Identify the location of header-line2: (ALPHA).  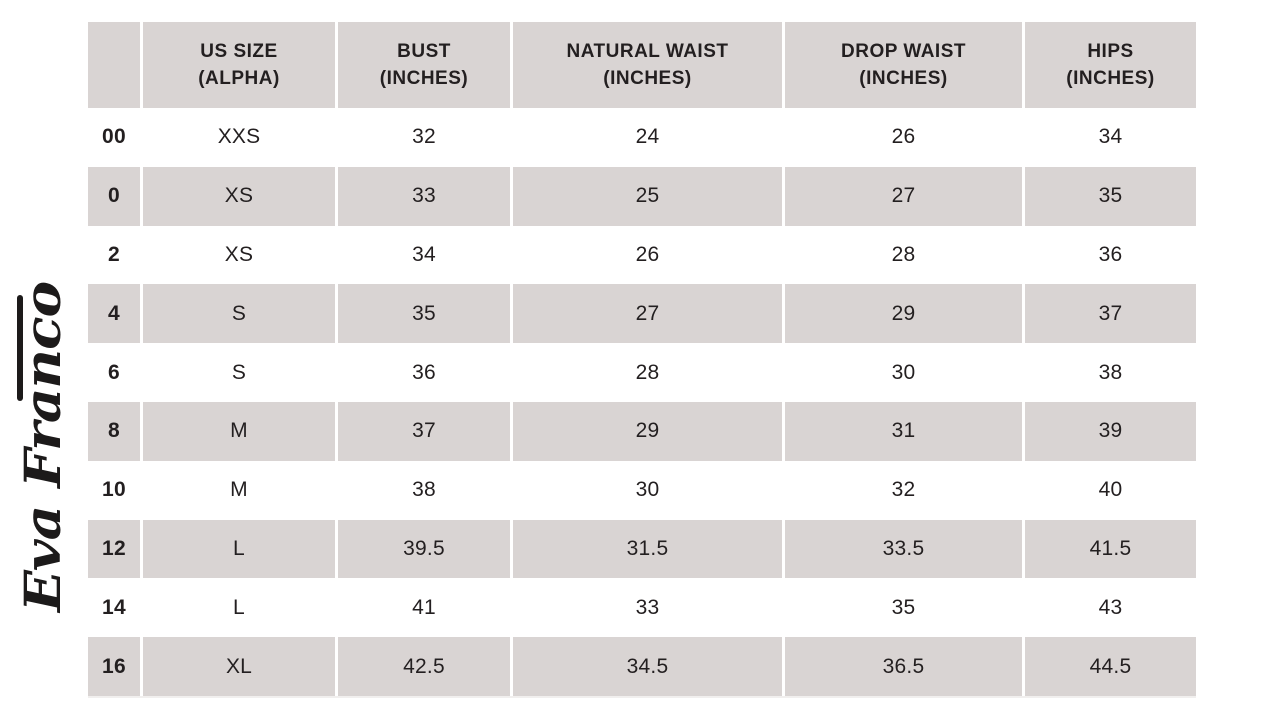
(239, 78).